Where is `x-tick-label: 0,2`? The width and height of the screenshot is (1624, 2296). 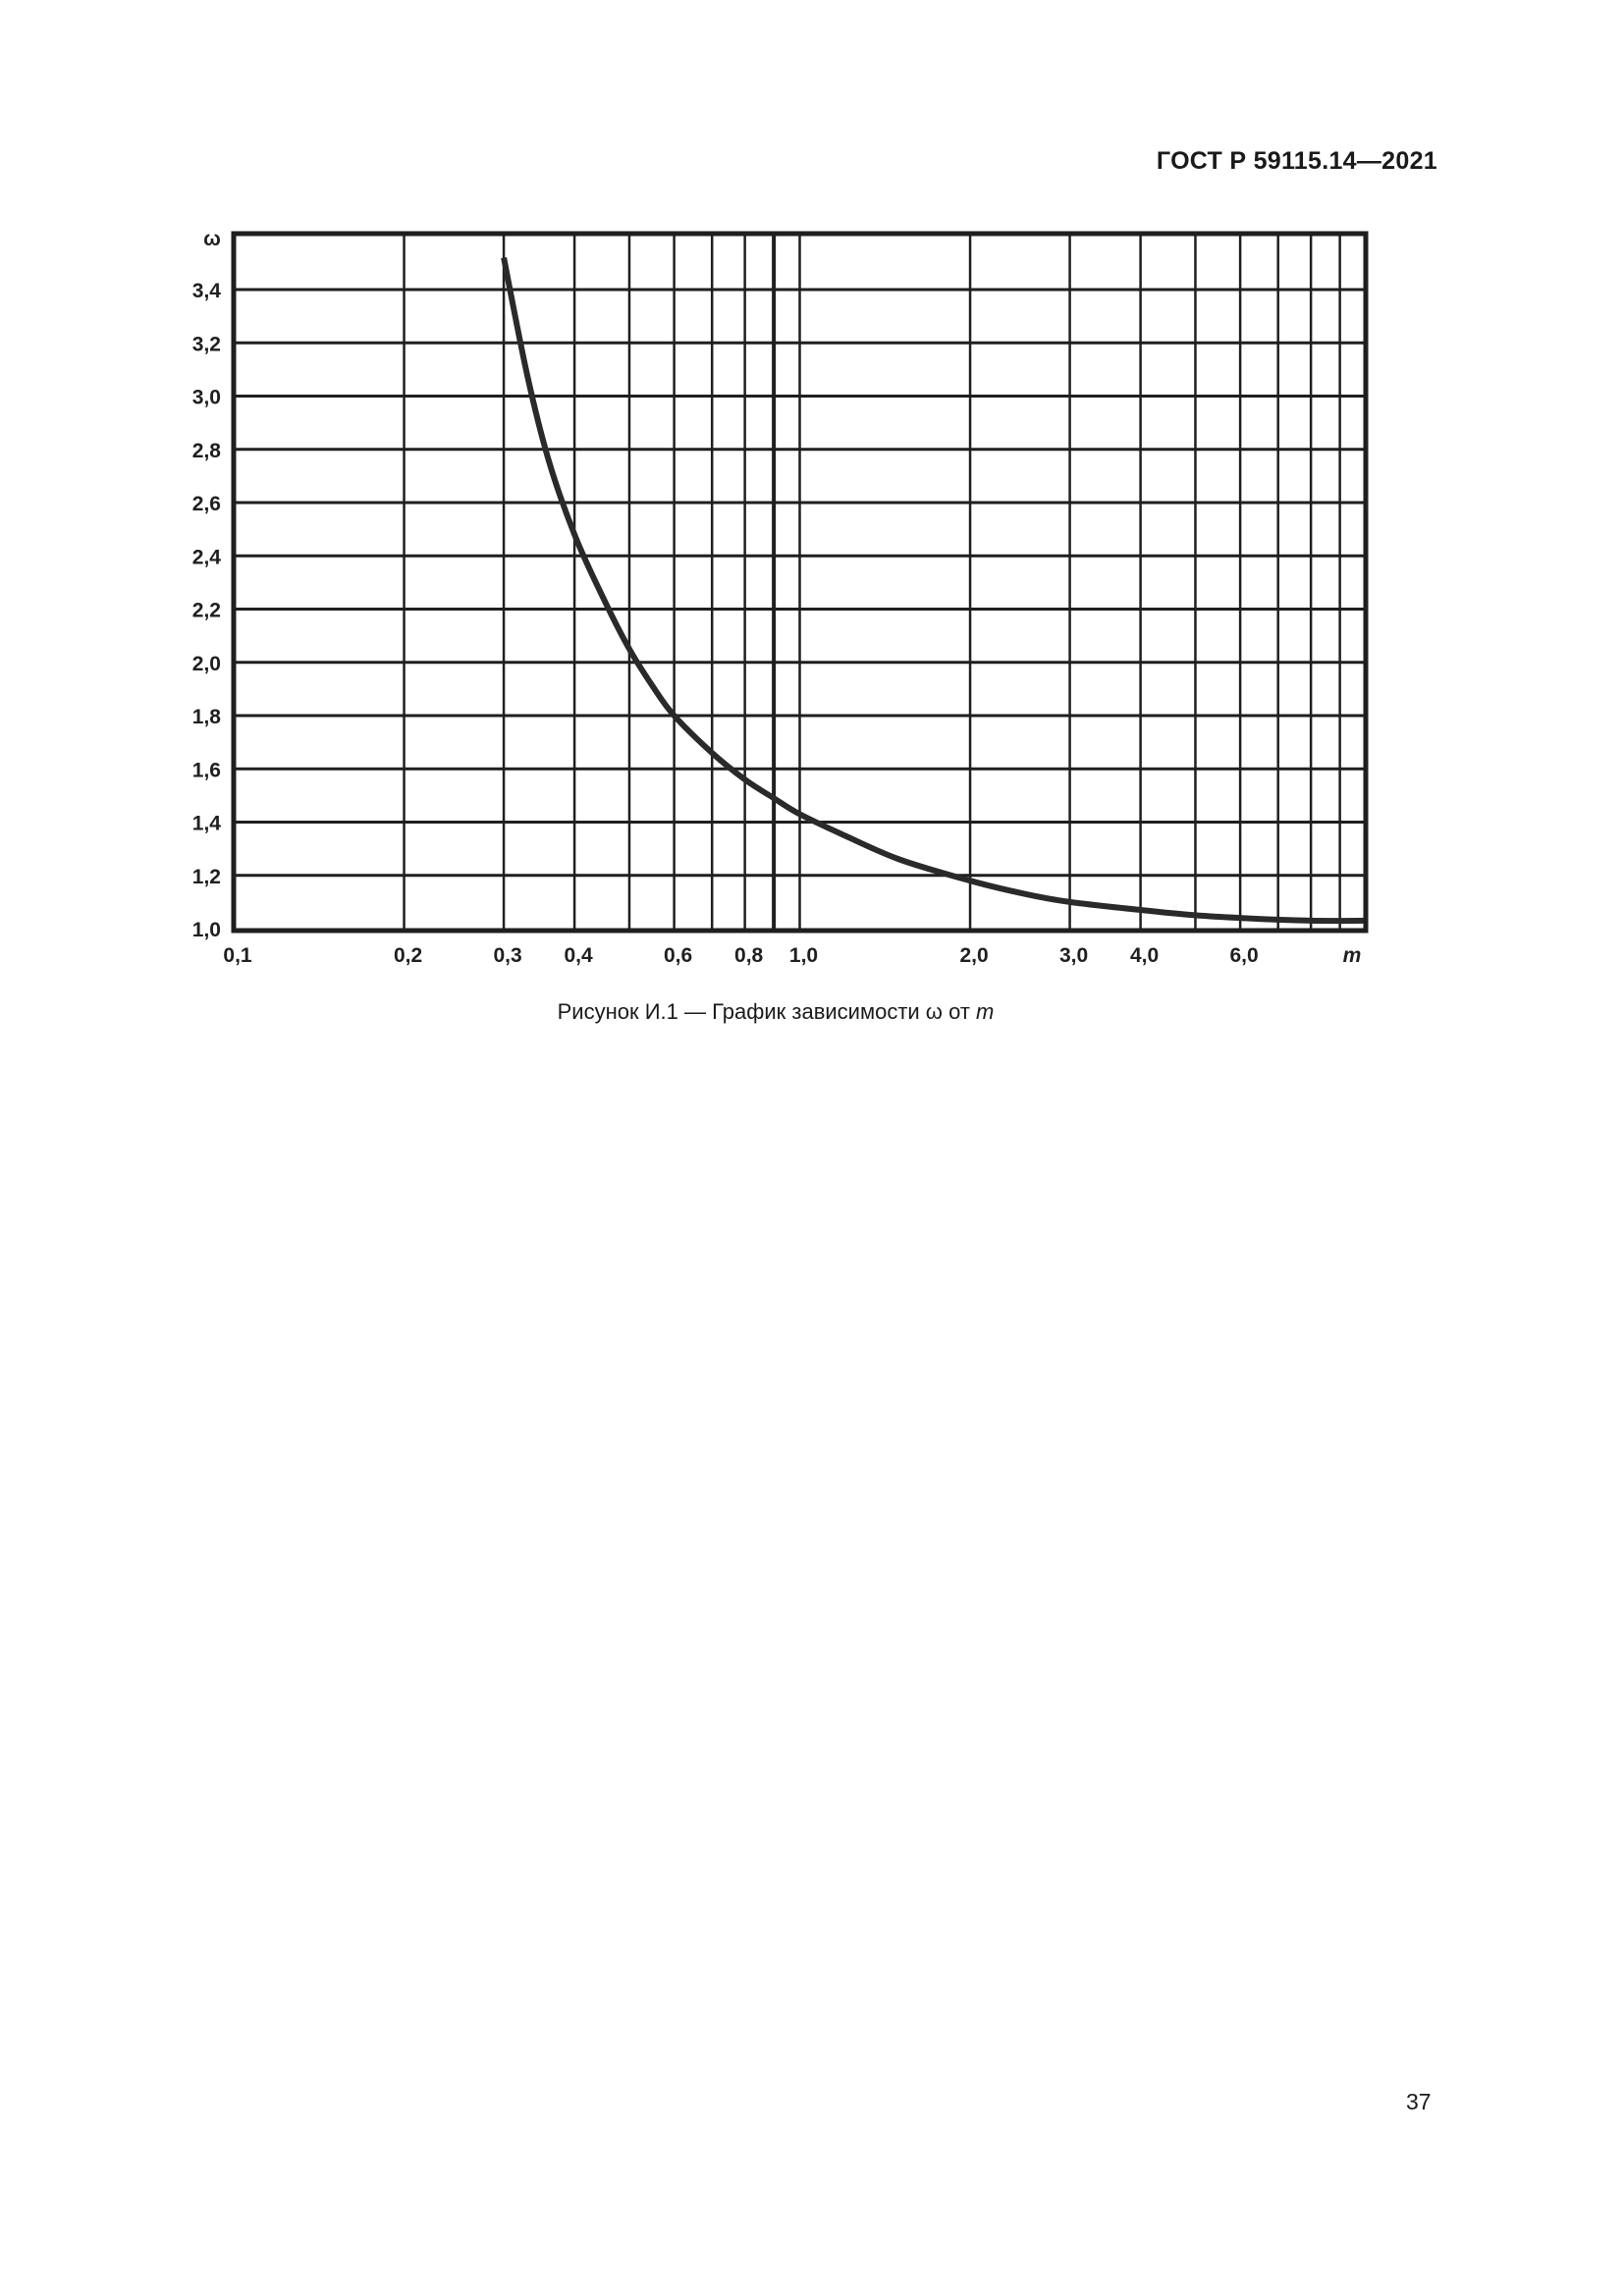
x-tick-label: 0,2 is located at coordinates (408, 955).